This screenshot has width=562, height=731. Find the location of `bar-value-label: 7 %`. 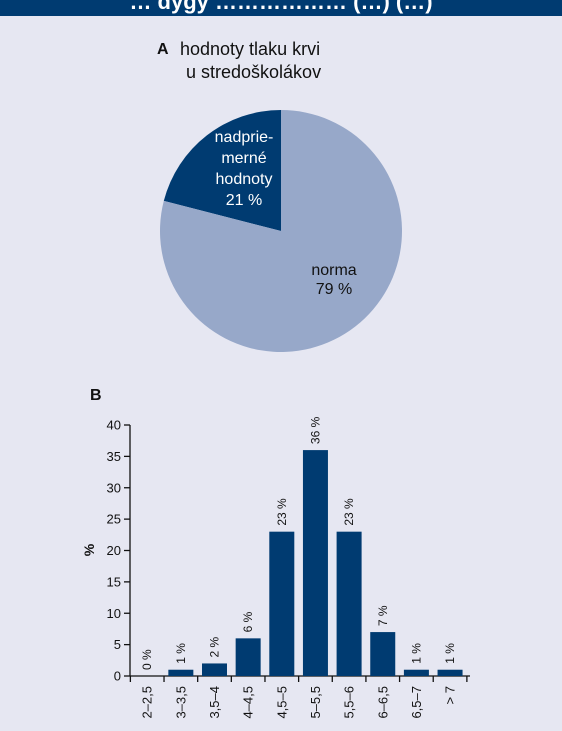

bar-value-label: 7 % is located at coordinates (383, 615).